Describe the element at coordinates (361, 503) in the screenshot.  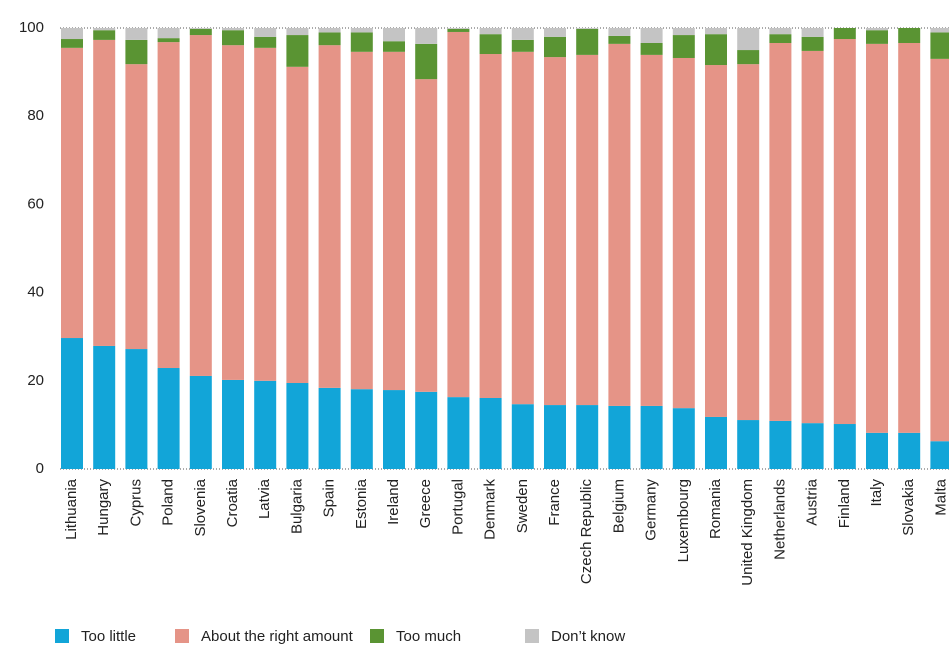
I see `x-tick-label: Estonia` at that location.